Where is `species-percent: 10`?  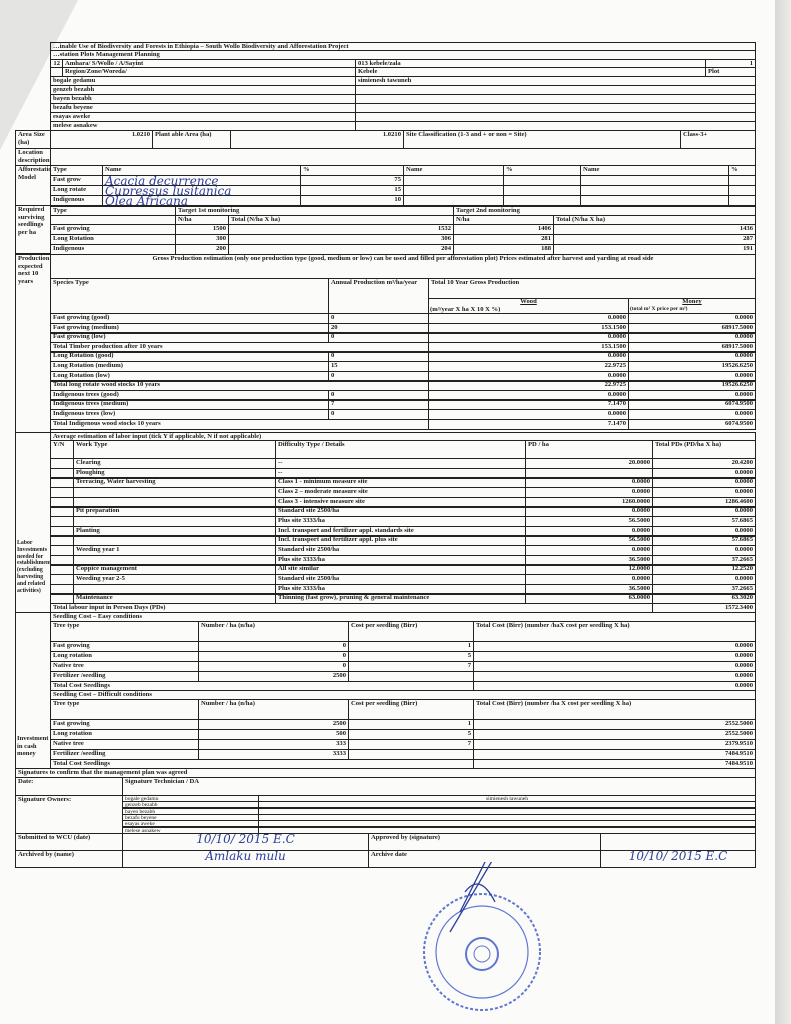
species-percent: 10 is located at coordinates (352, 200).